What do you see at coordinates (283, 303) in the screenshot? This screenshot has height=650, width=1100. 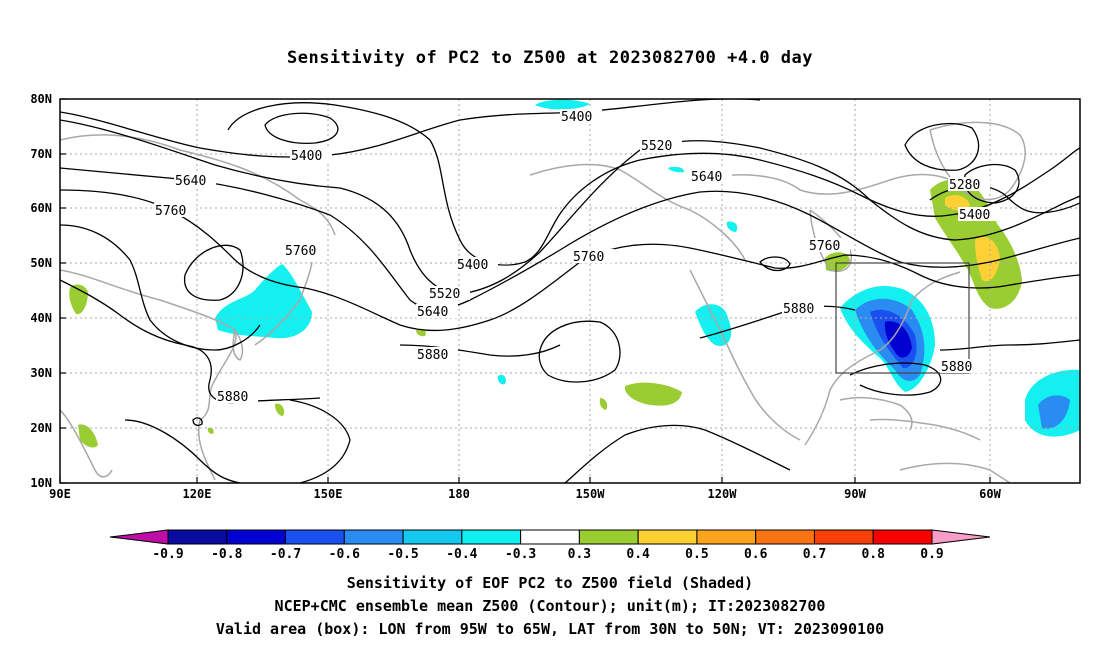 I see `coast-japan` at bounding box center [283, 303].